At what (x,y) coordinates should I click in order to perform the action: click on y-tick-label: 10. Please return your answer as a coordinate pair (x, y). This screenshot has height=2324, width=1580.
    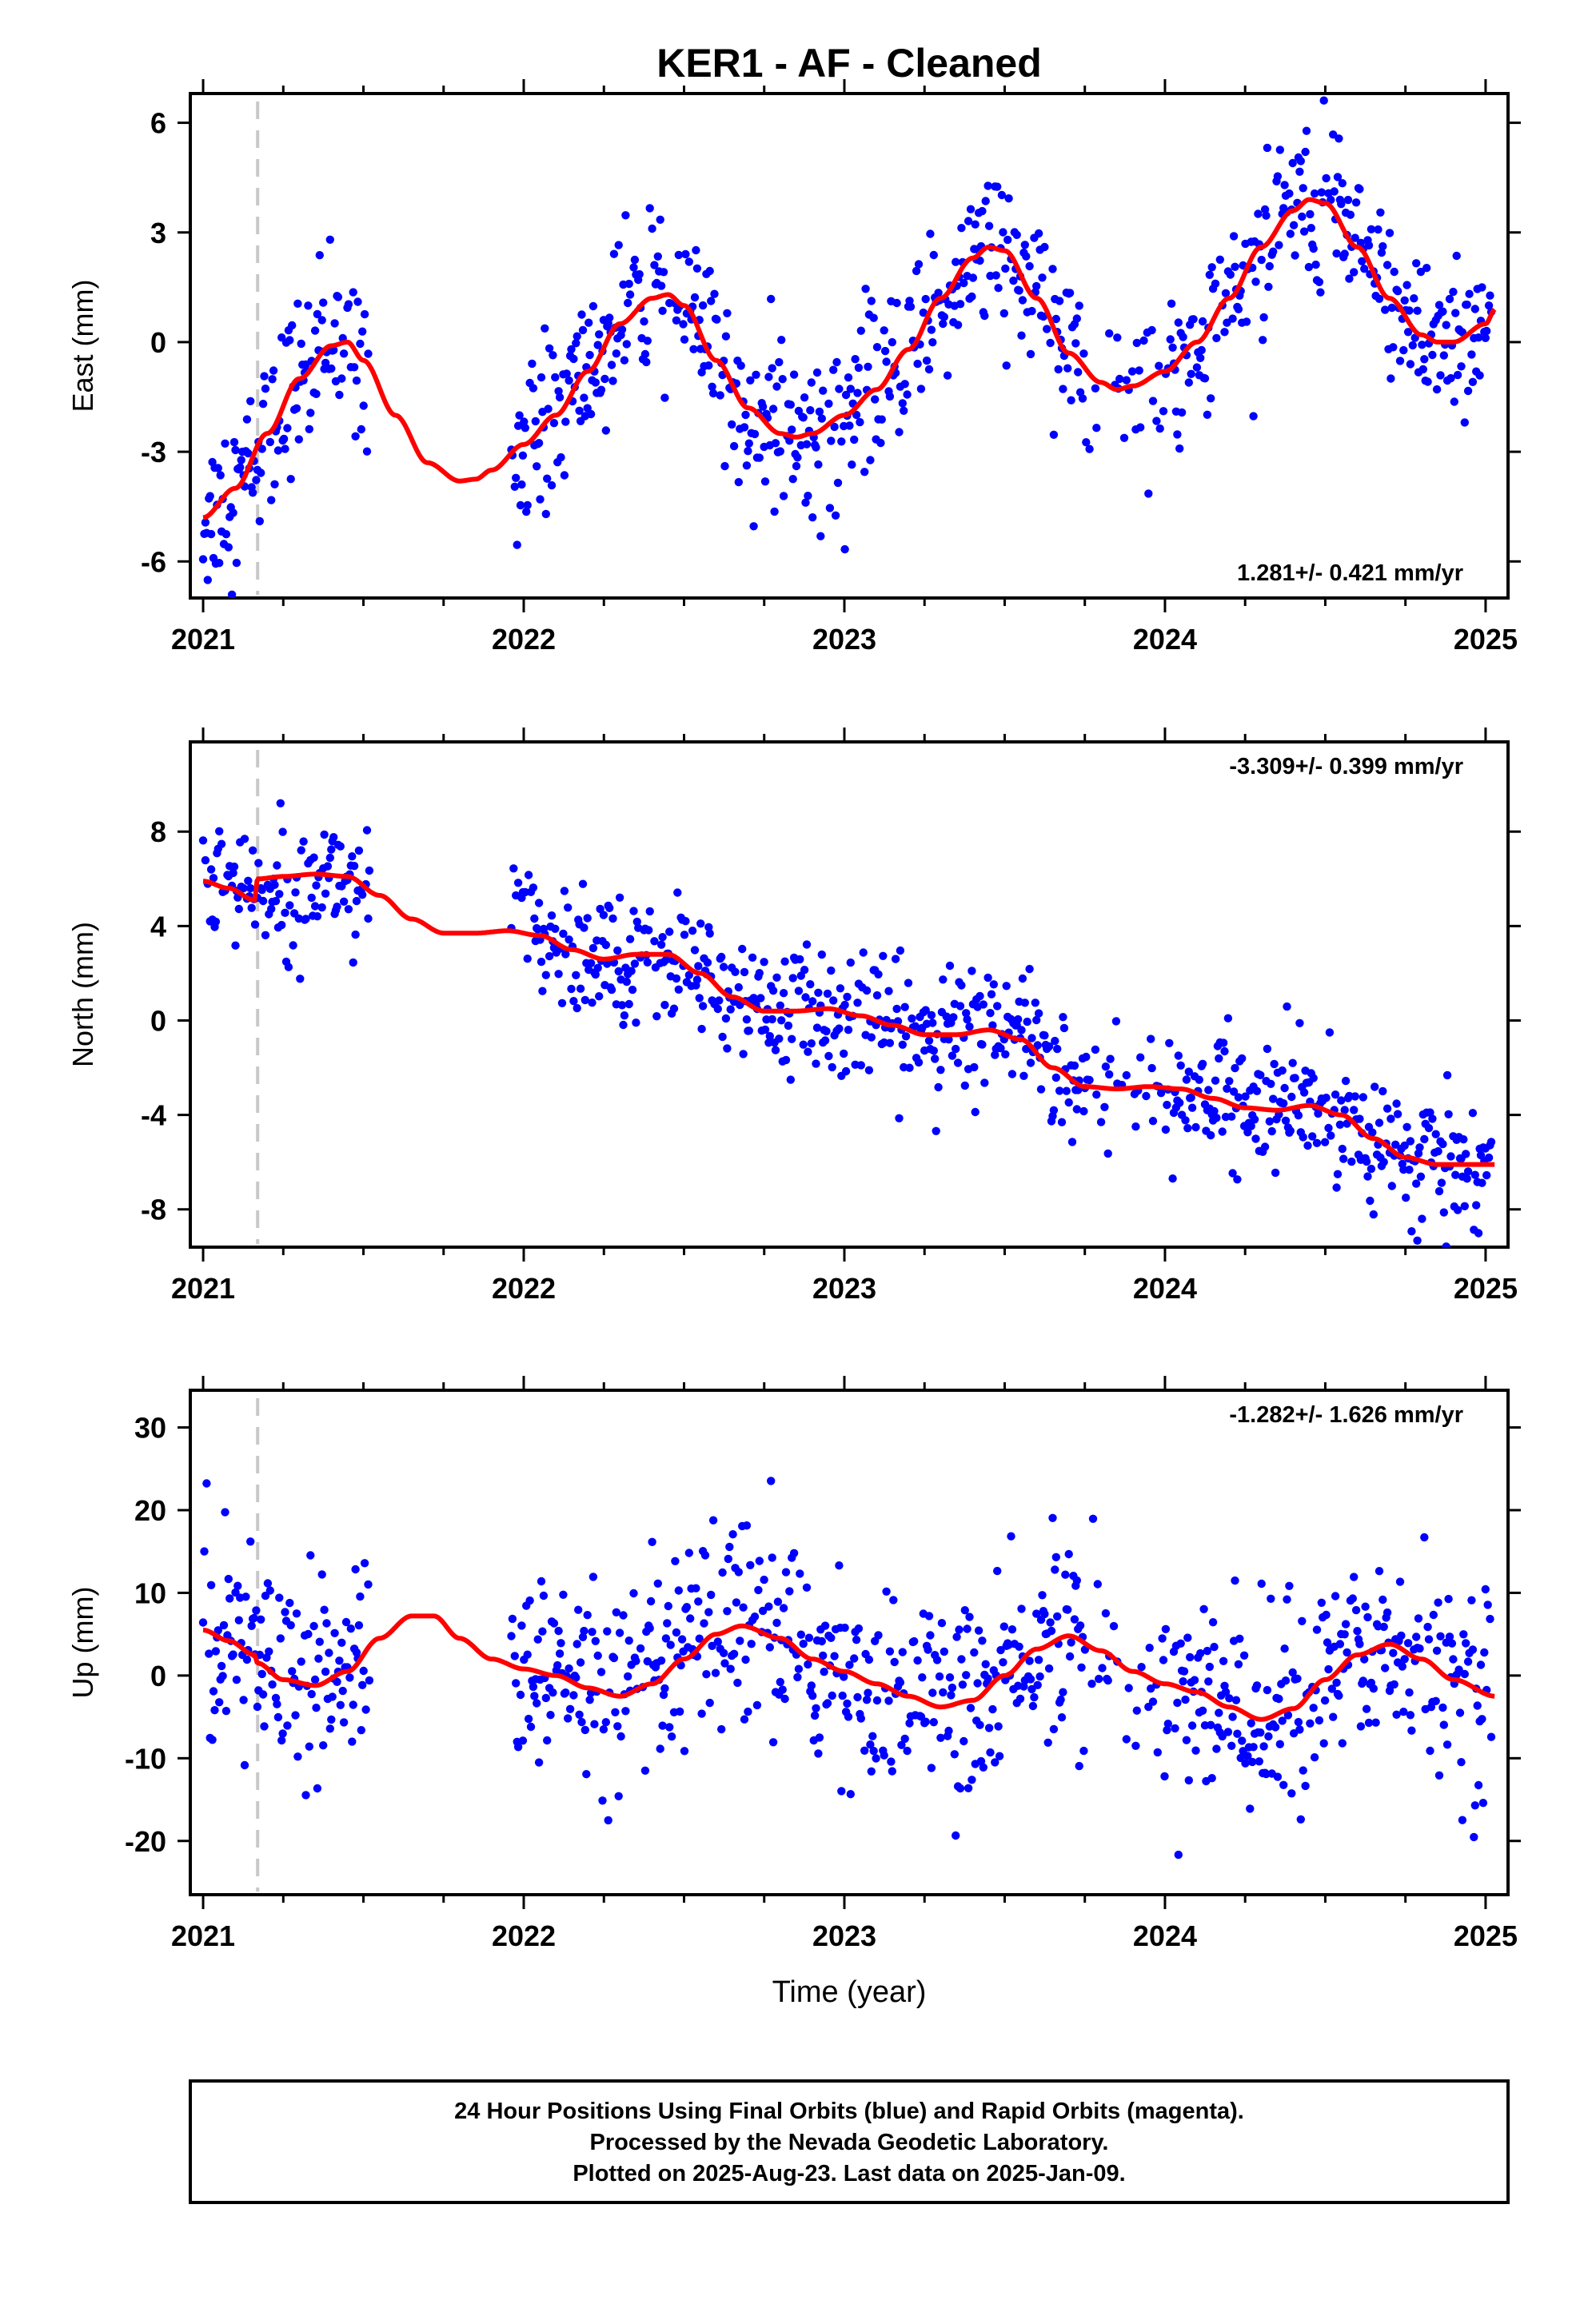
    Looking at the image, I should click on (150, 1593).